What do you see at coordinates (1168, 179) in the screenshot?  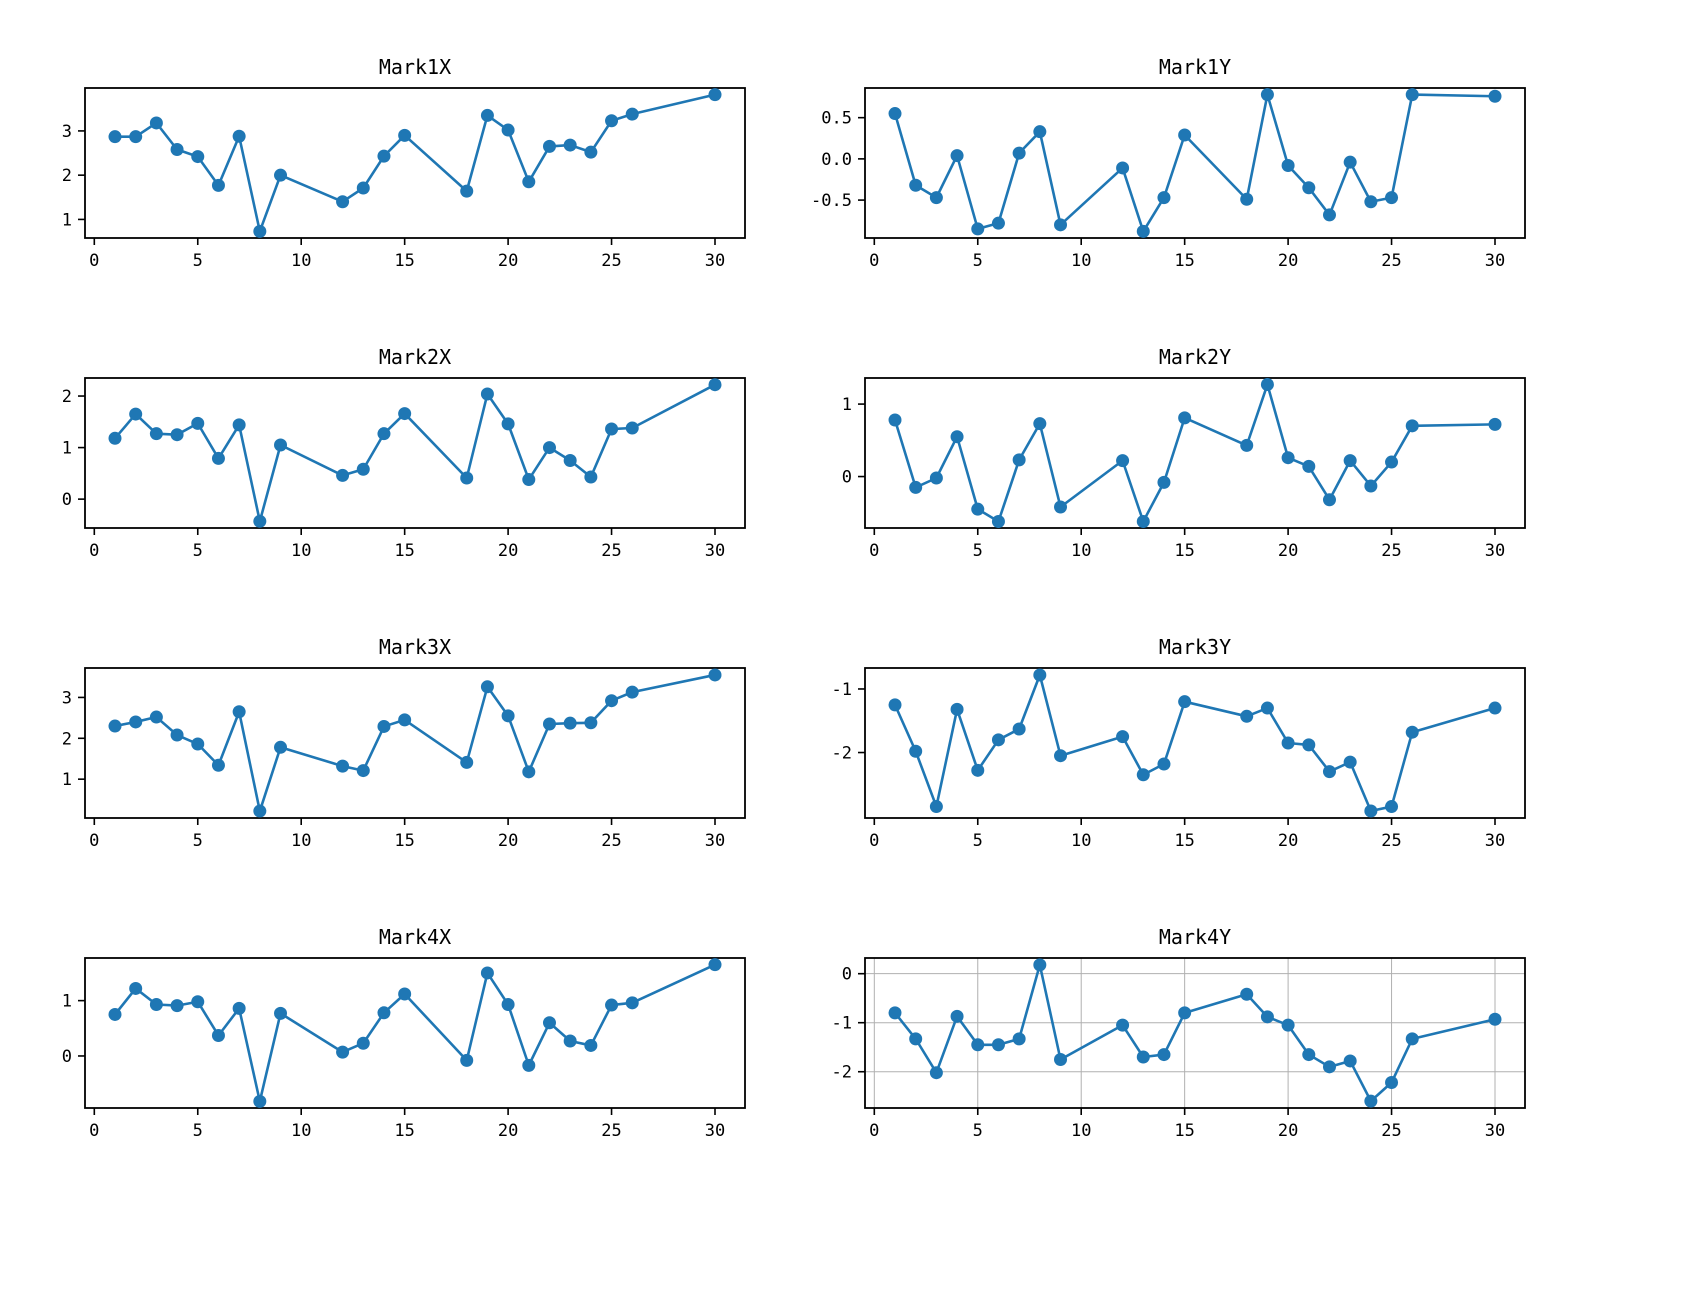 I see `chart-canvas-mark1y: 0 5 10 15 20 25 30 -0.5 0.0 0.5` at bounding box center [1168, 179].